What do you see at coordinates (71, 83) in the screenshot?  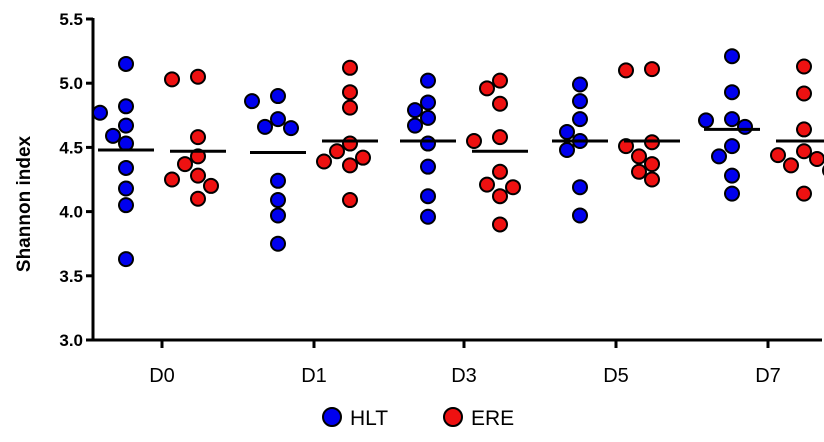 I see `y-tick-label: 5.0` at bounding box center [71, 83].